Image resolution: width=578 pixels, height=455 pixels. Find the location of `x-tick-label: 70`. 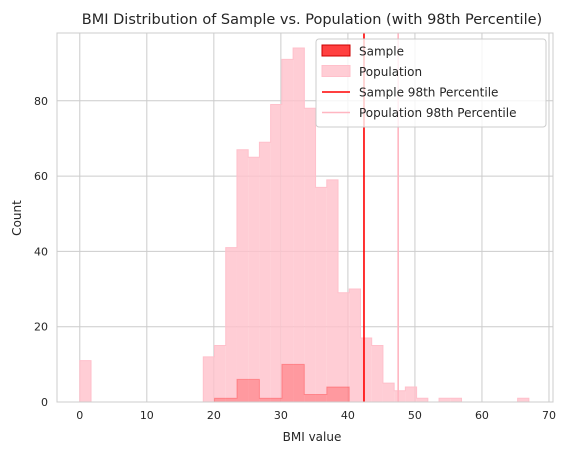

x-tick-label: 70 is located at coordinates (549, 415).